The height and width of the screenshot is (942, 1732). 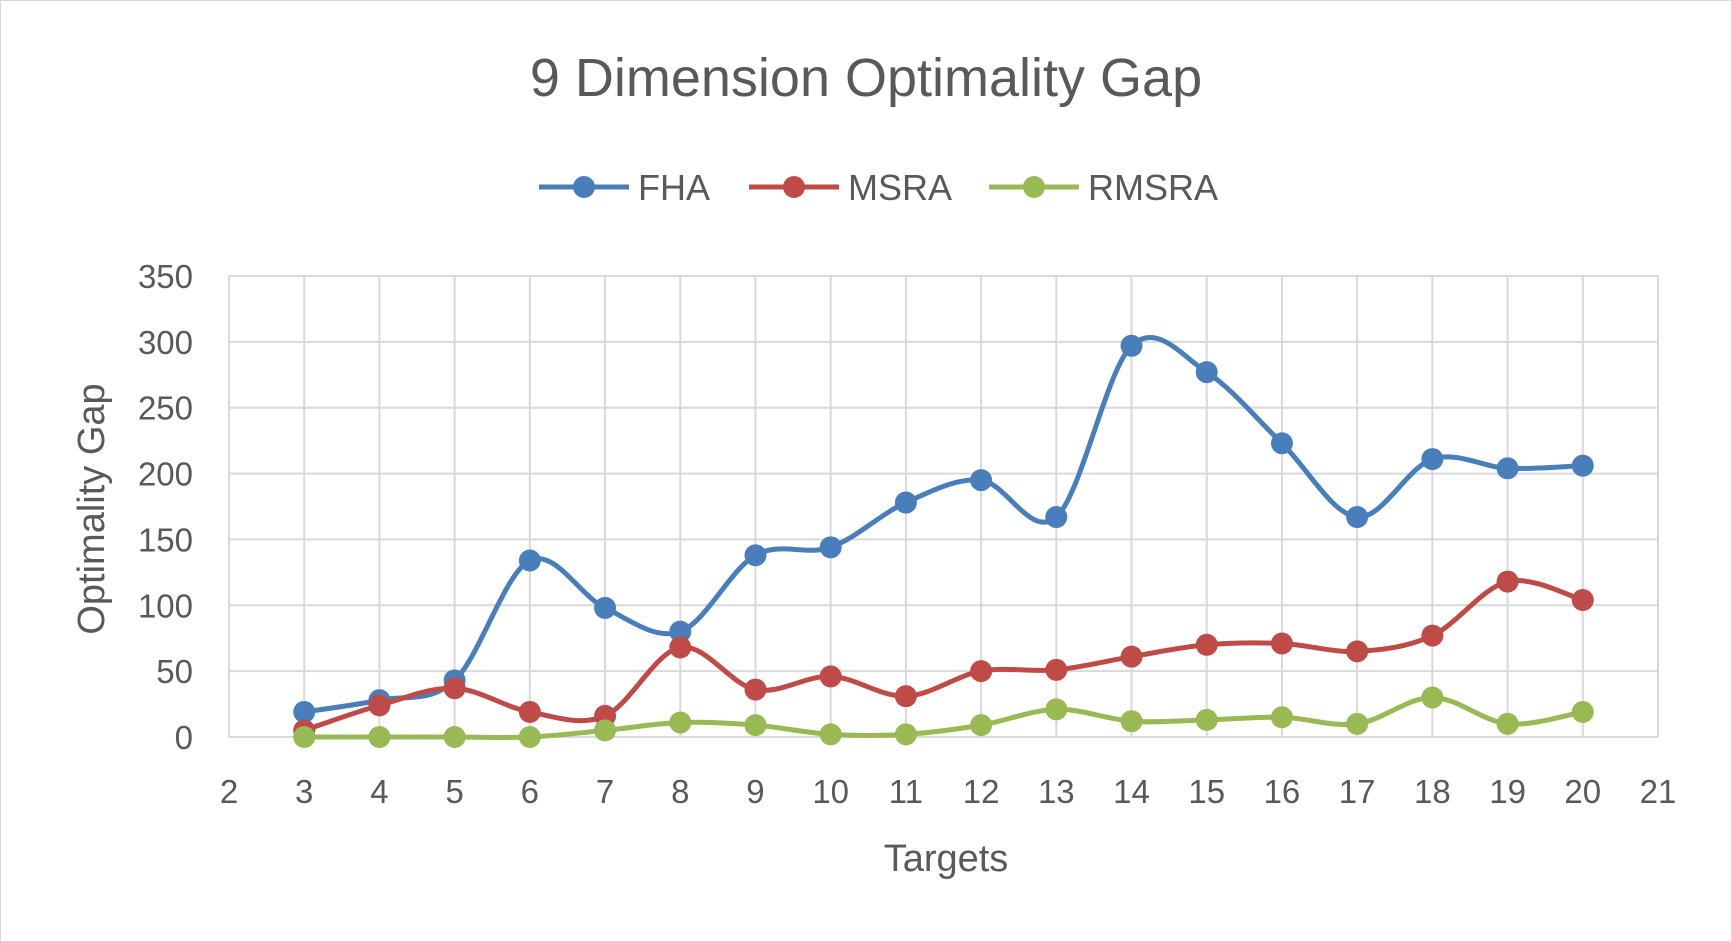 I want to click on x-tick-label: 16, so click(x=1282, y=791).